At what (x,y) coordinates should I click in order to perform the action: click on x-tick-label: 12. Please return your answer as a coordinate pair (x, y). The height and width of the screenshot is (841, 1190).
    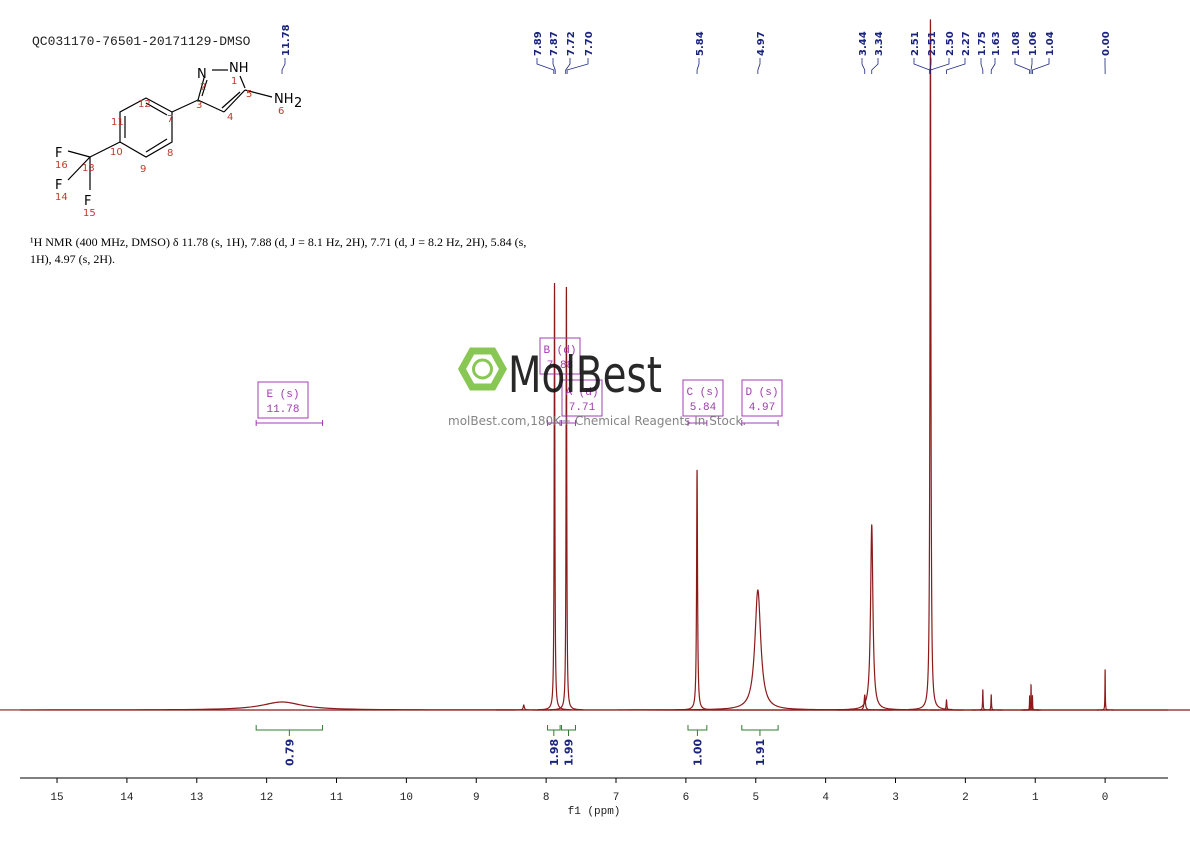
    Looking at the image, I should click on (266, 798).